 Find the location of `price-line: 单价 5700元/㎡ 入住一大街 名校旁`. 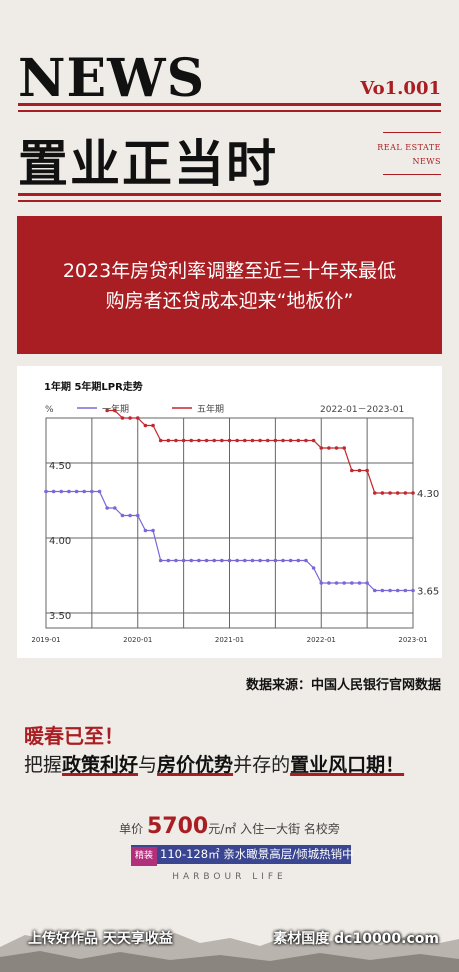

price-line: 单价 5700元/㎡ 入住一大街 名校旁 is located at coordinates (229, 826).